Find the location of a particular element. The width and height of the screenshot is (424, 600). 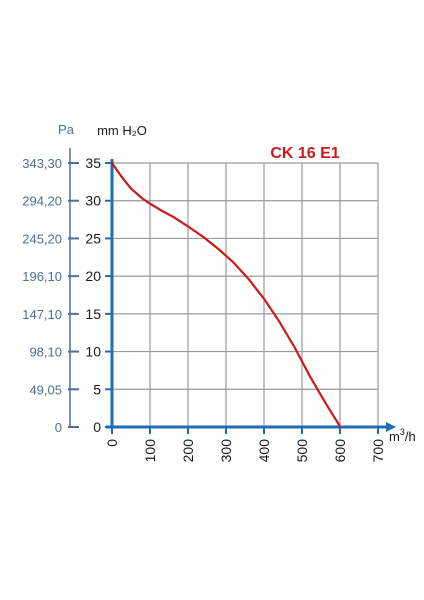

y-tick-label: 10 is located at coordinates (93, 352).